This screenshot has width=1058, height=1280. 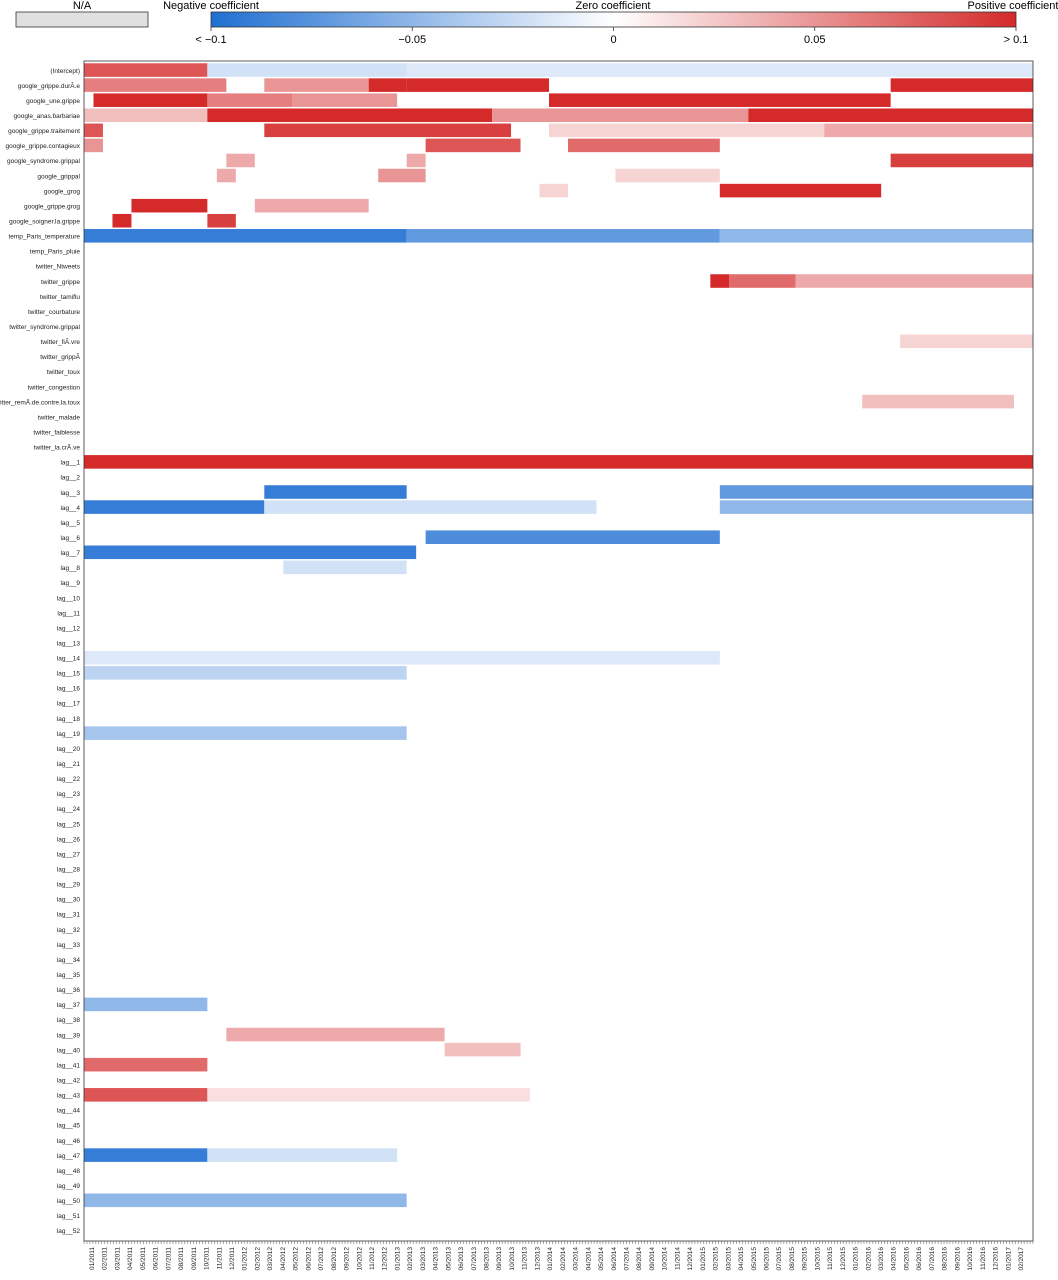 What do you see at coordinates (881, 1259) in the screenshot?
I see `x-tick-label: 03/2016` at bounding box center [881, 1259].